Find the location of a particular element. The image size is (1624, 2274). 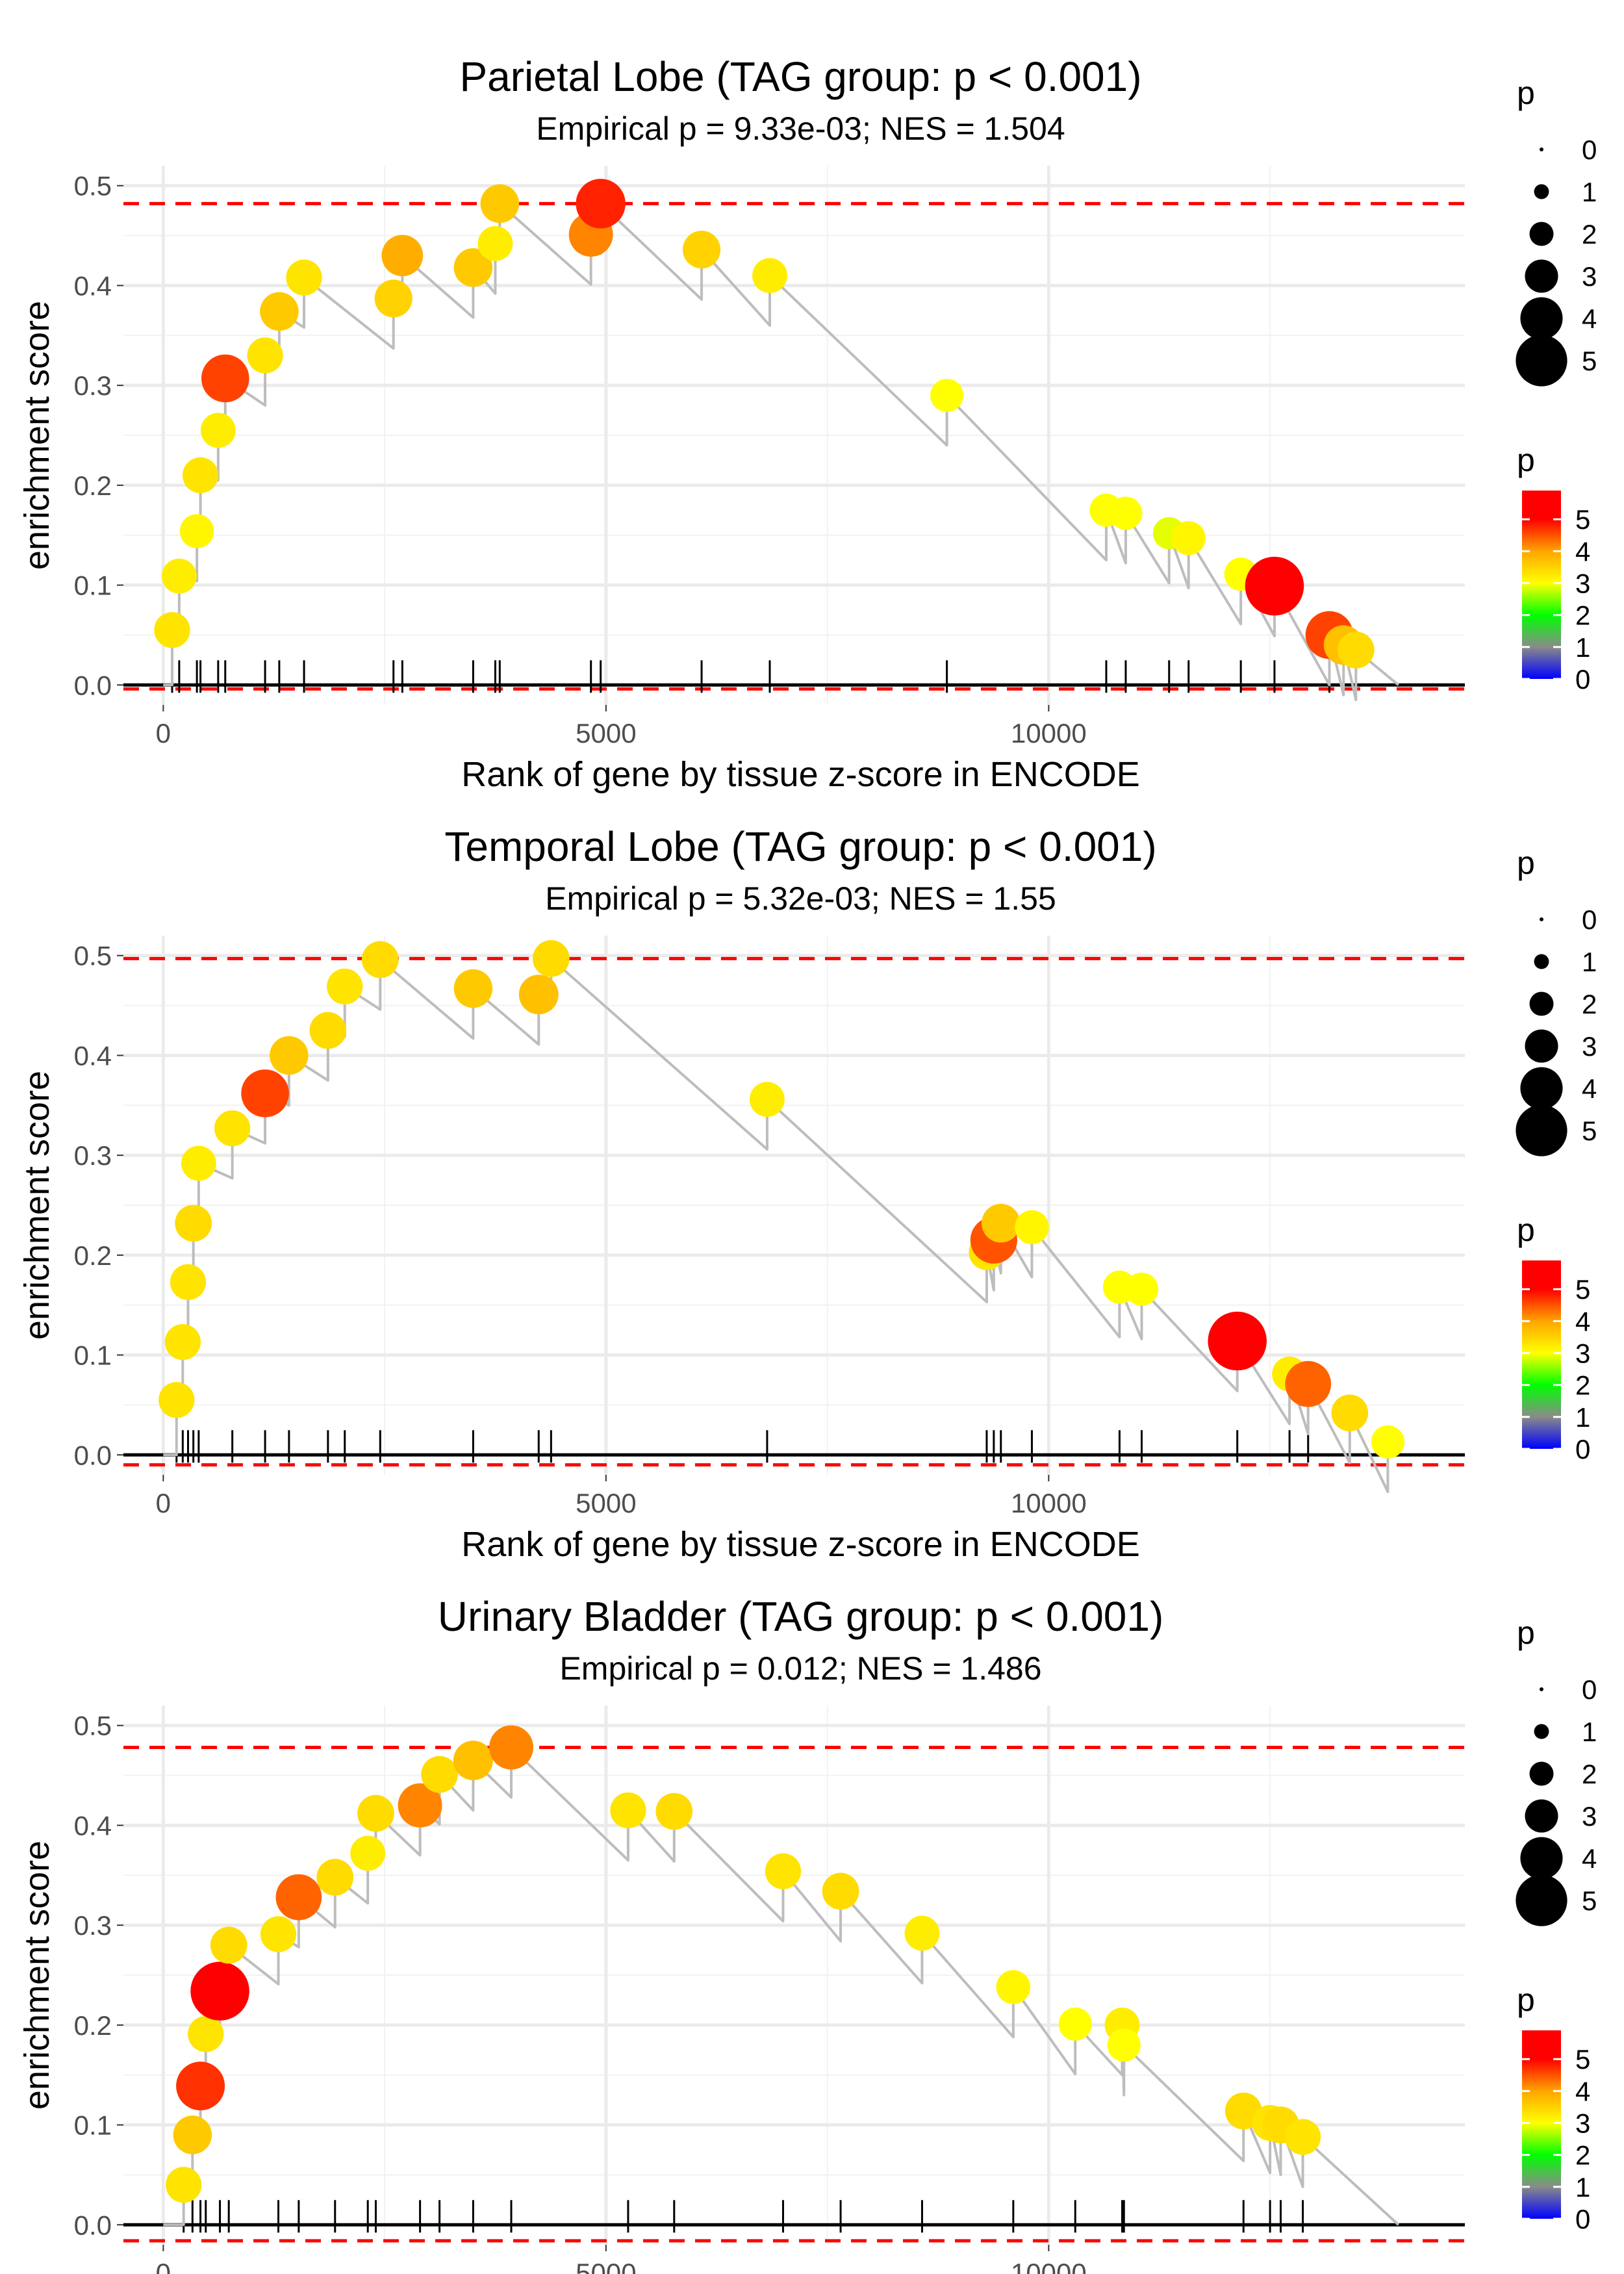

colorbar-tick-label: 4 is located at coordinates (1582, 1321).